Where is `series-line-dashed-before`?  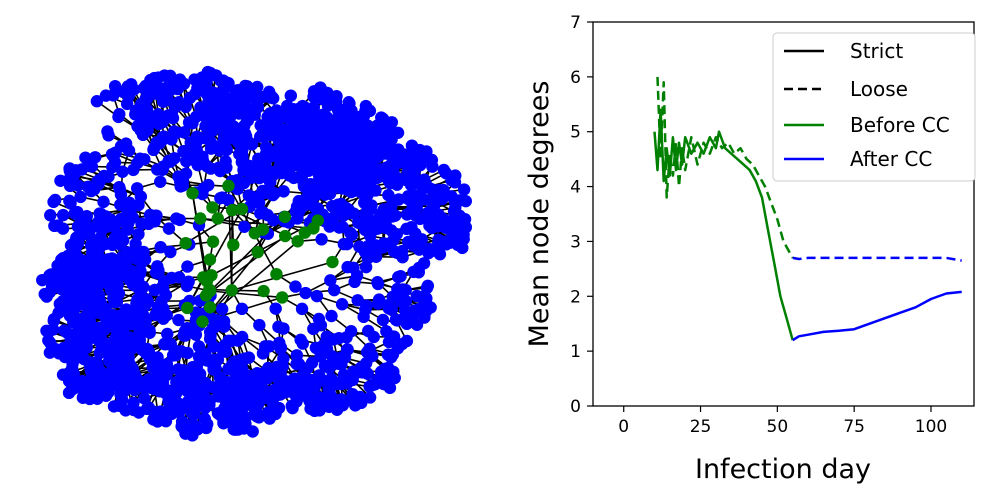 series-line-dashed-before is located at coordinates (725, 167).